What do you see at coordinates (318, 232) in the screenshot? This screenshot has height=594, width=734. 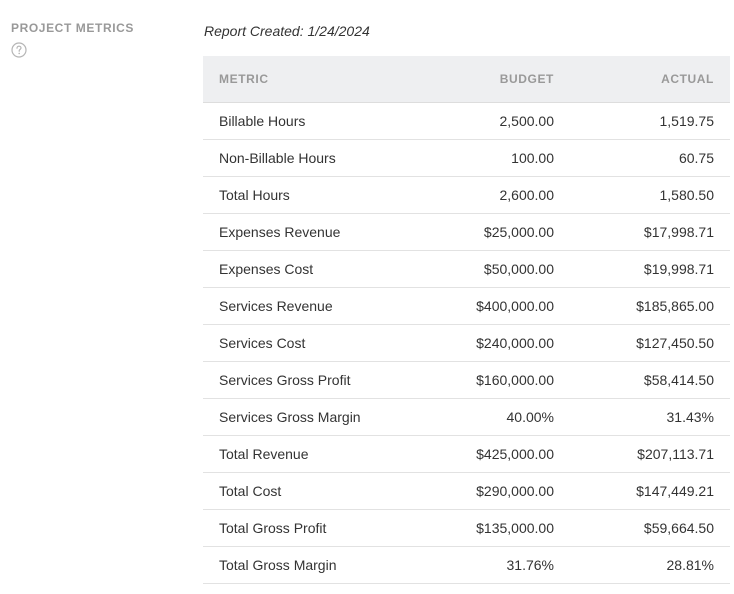 I see `metric-name: Expenses Revenue` at bounding box center [318, 232].